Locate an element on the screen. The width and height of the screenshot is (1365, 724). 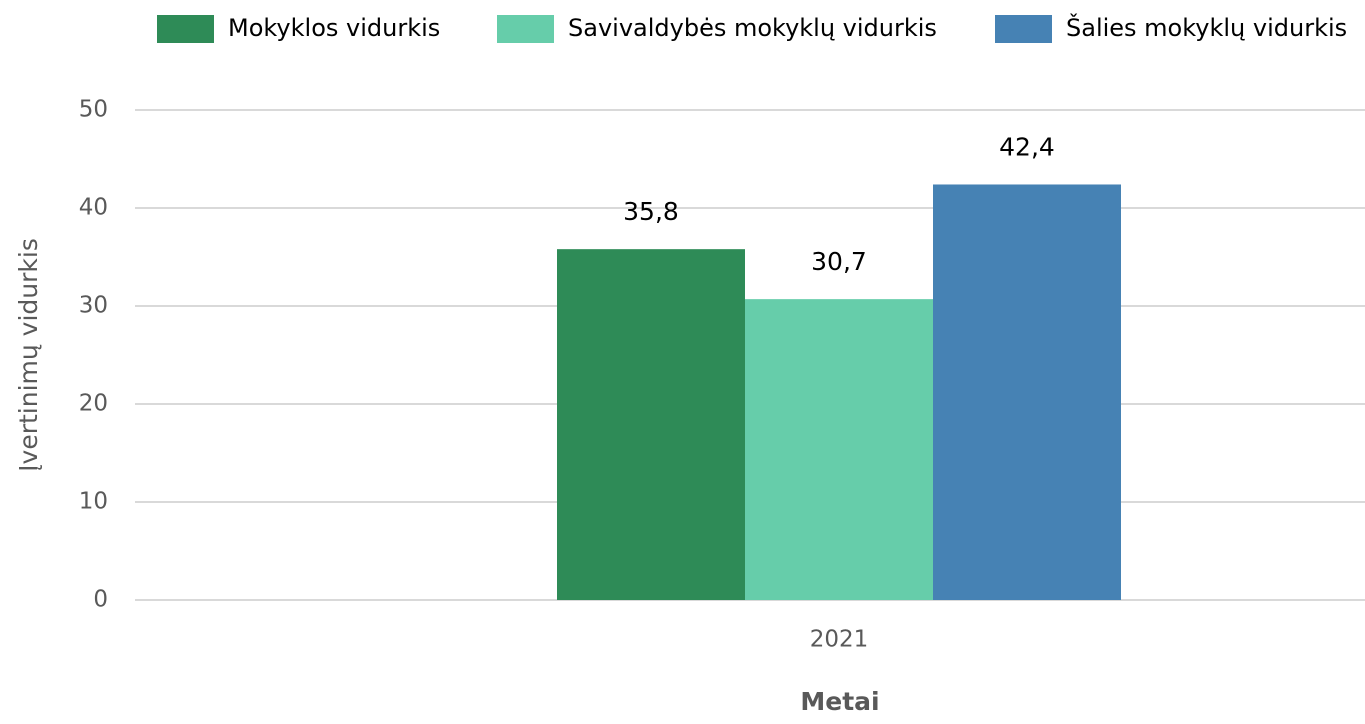
x-tick-label: 2021 is located at coordinates (839, 640).